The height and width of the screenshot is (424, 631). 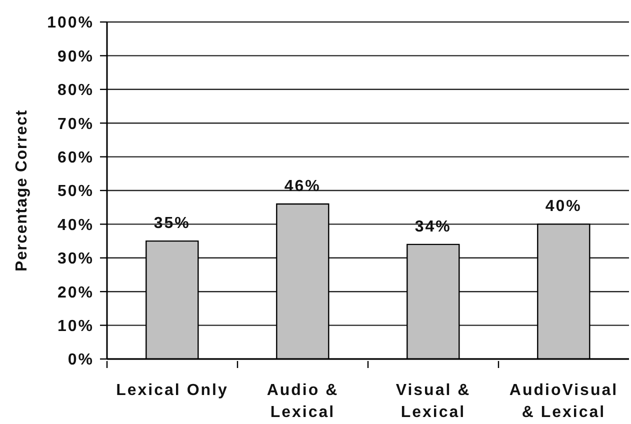 What do you see at coordinates (75, 326) in the screenshot?
I see `y-tick-label: 10%` at bounding box center [75, 326].